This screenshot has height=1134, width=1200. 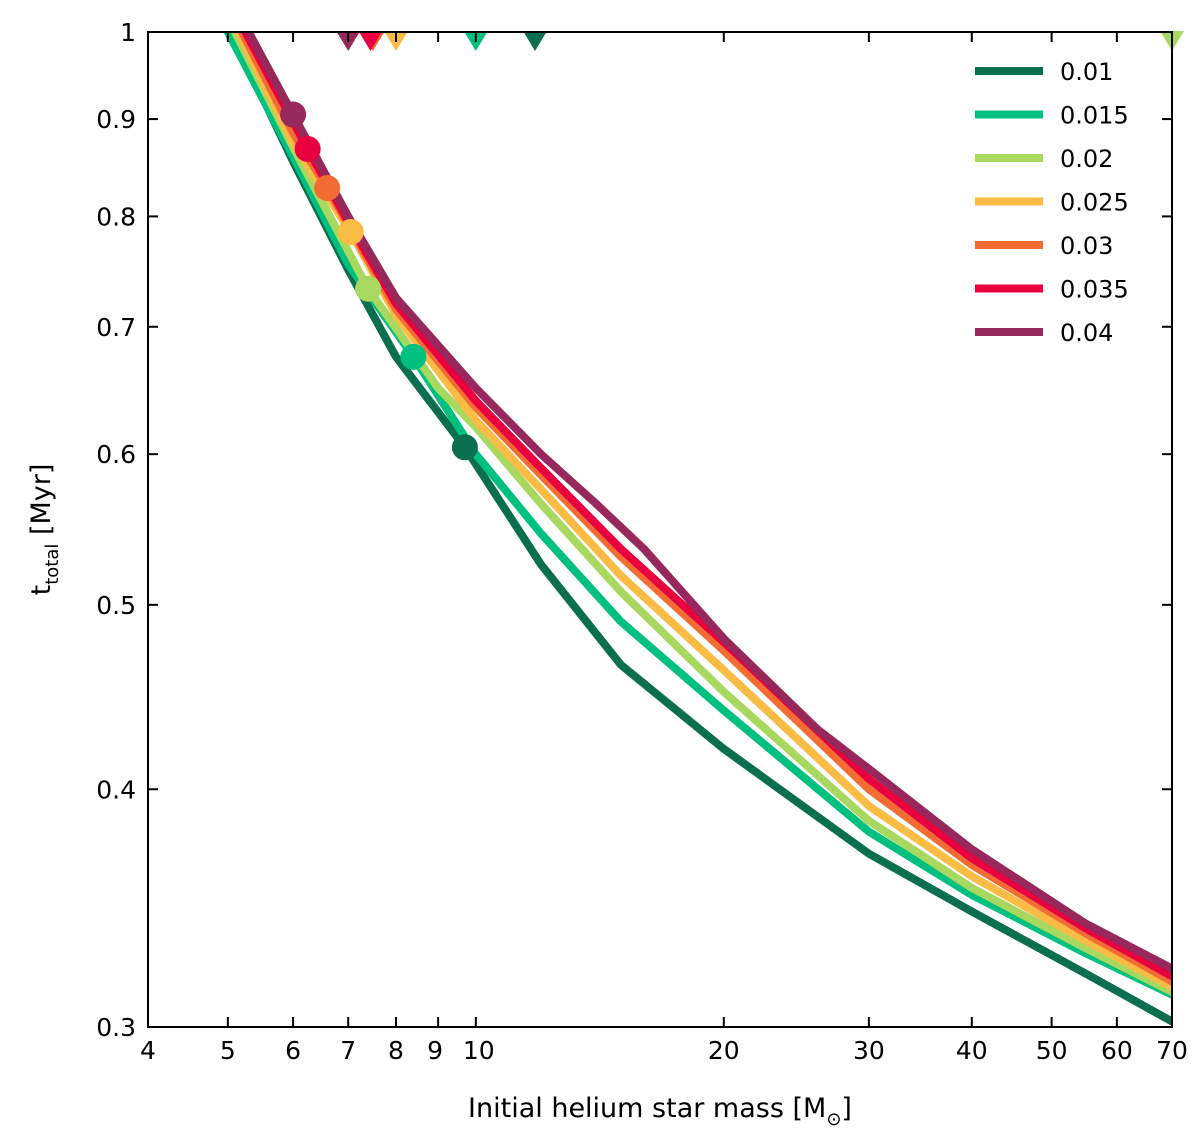 What do you see at coordinates (464, 447) in the screenshot?
I see `circle-marker-0.01` at bounding box center [464, 447].